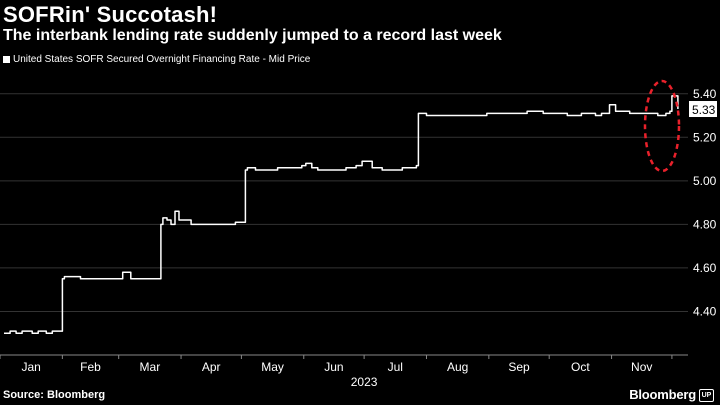 The height and width of the screenshot is (405, 720). Describe the element at coordinates (705, 268) in the screenshot. I see `y-tick-label: 4.60` at that location.